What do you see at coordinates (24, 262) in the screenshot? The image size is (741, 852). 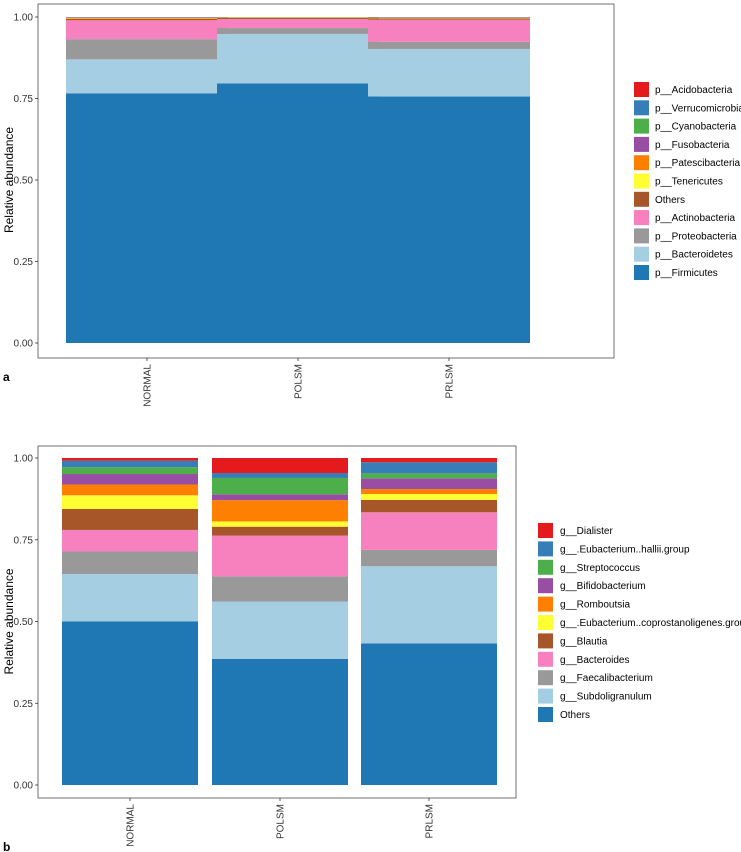 I see `y-tick-label: 0.25` at bounding box center [24, 262].